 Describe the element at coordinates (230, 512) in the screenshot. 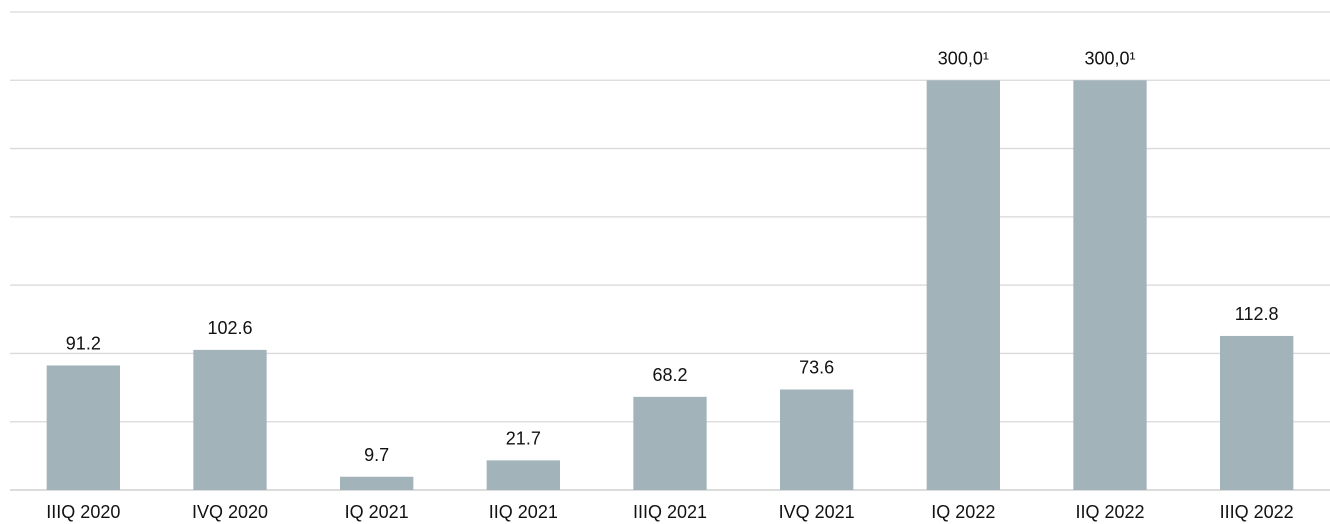

I see `x-tick-label: IVQ 2020` at that location.